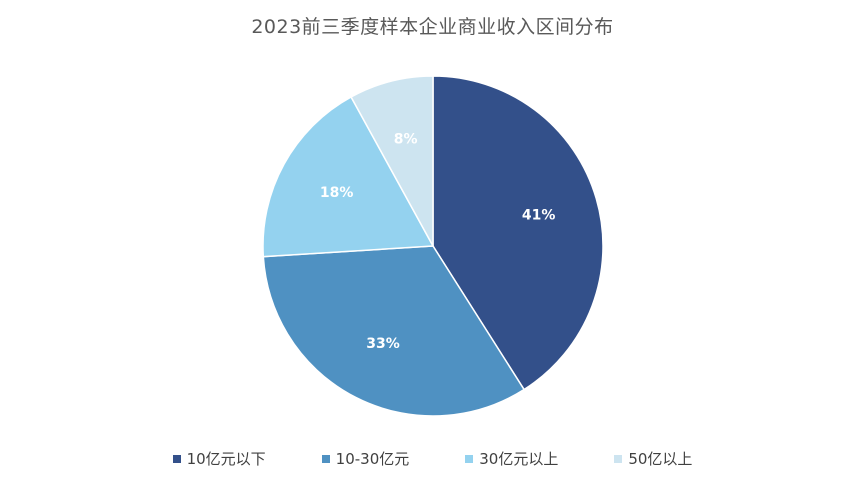 This screenshot has width=865, height=487. What do you see at coordinates (226, 459) in the screenshot?
I see `legend-label-1: 10亿元以下` at bounding box center [226, 459].